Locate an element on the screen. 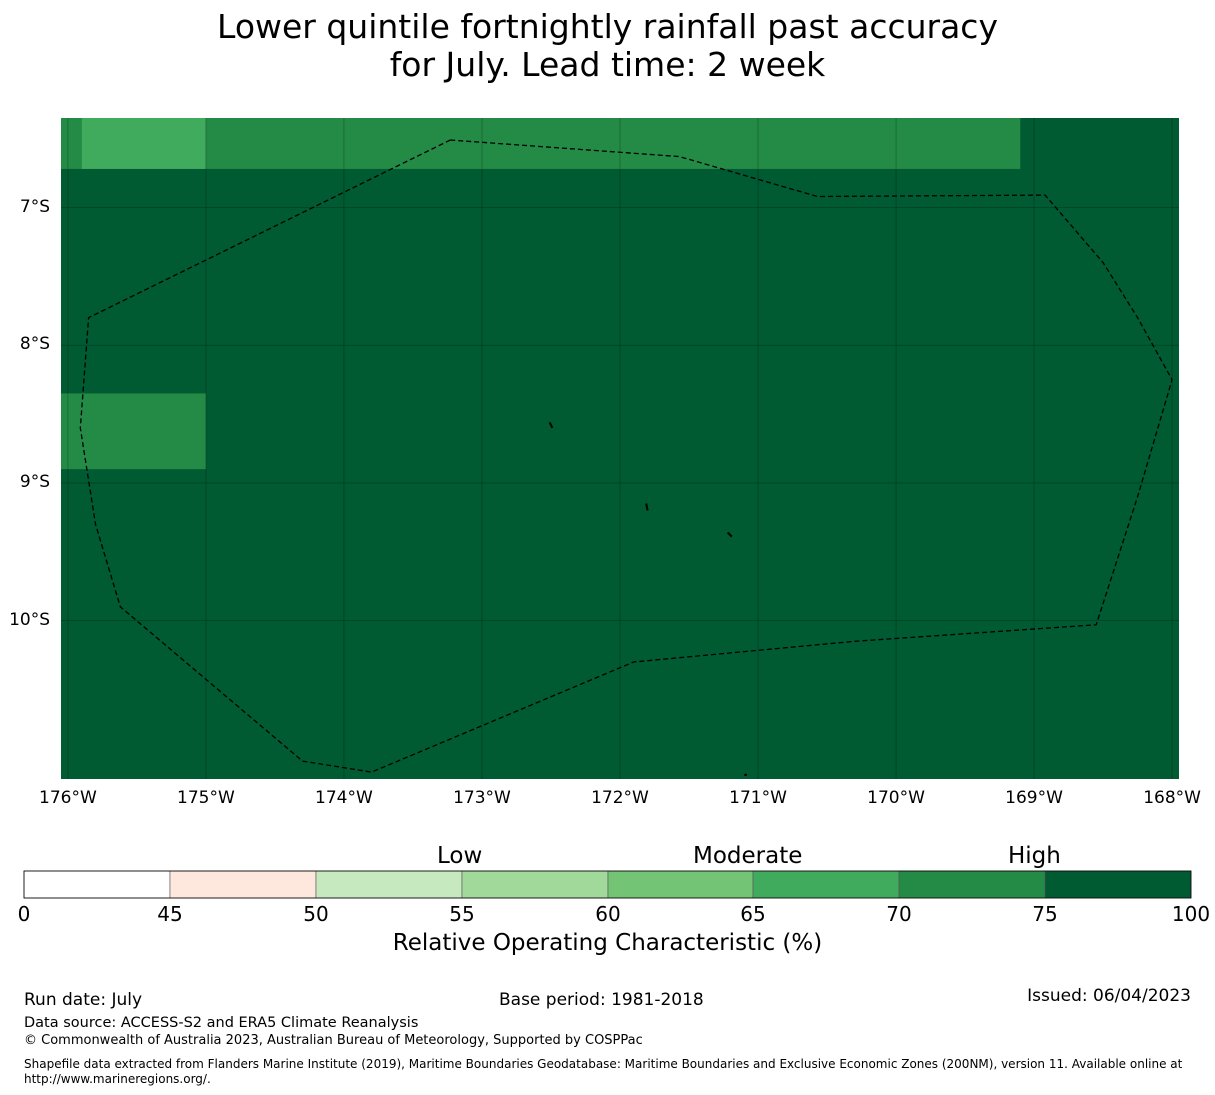 The image size is (1215, 1095). colorbar is located at coordinates (607, 884).